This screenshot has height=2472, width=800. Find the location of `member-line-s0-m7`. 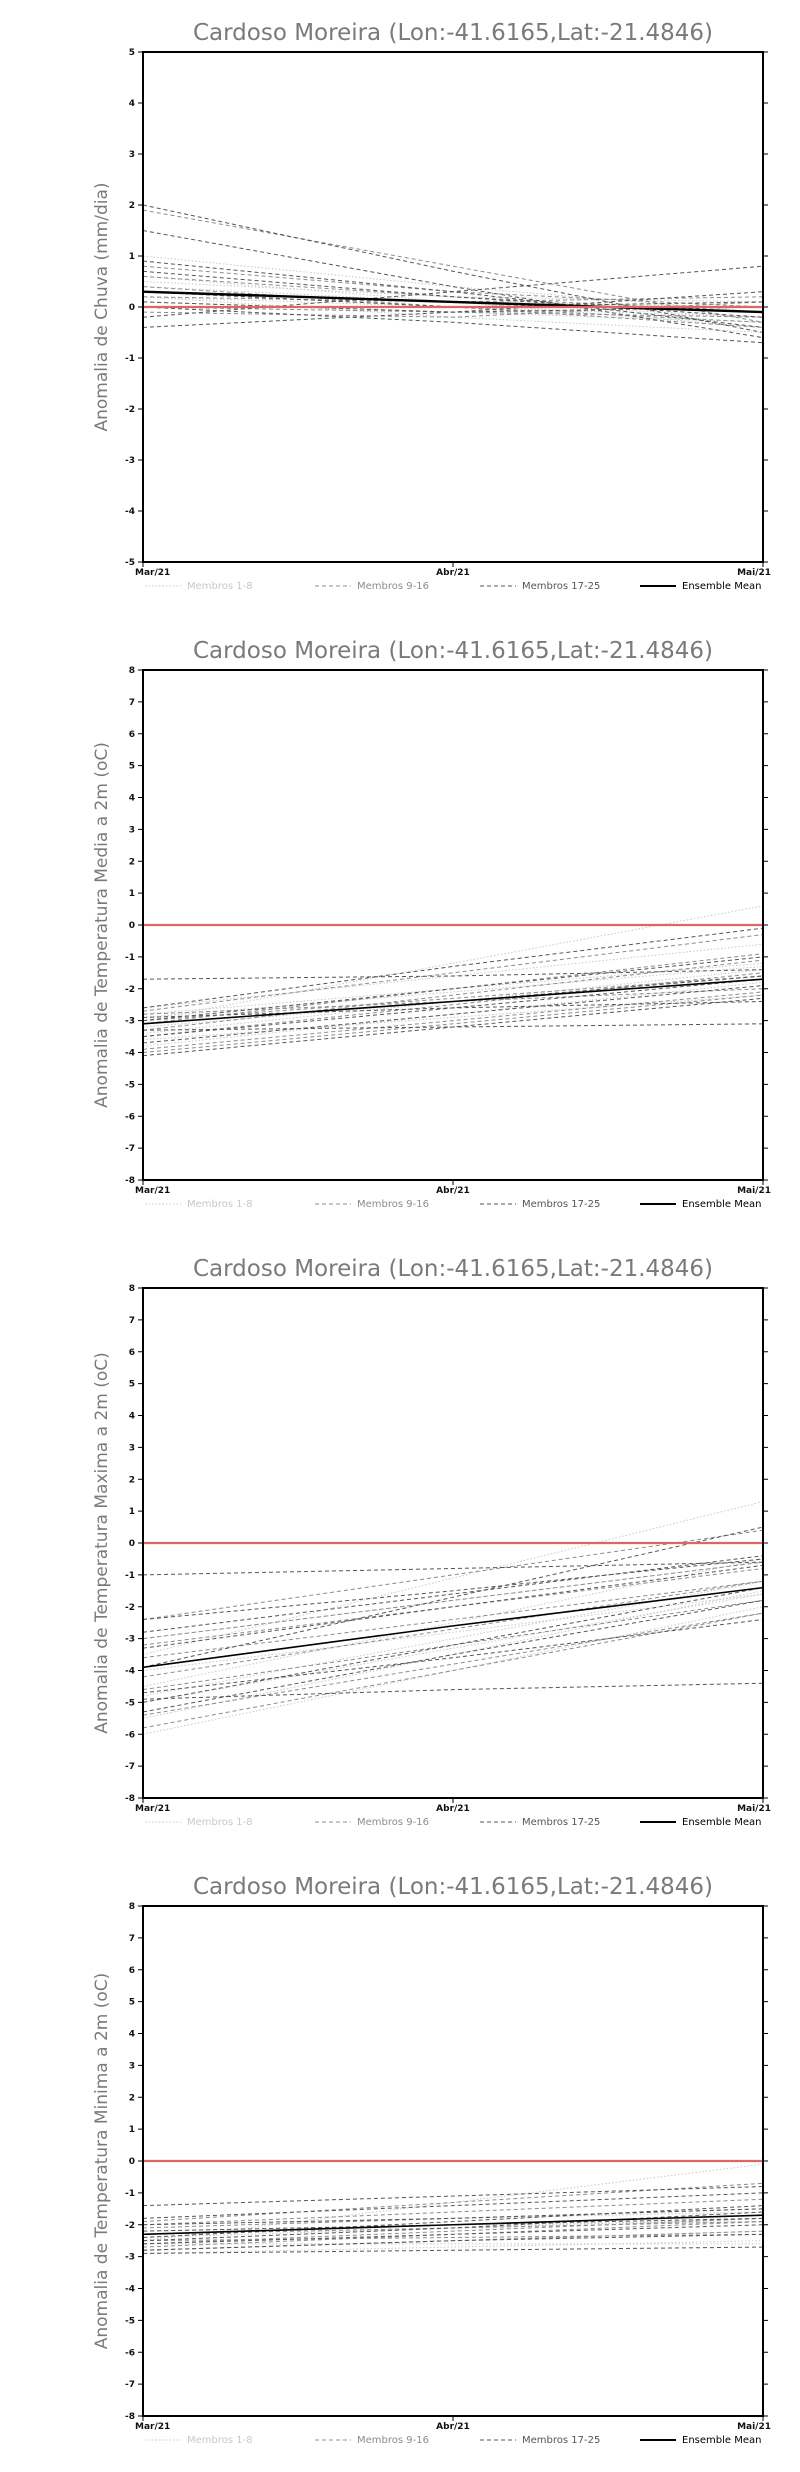

member-line-s0-m7 is located at coordinates (453, 991).